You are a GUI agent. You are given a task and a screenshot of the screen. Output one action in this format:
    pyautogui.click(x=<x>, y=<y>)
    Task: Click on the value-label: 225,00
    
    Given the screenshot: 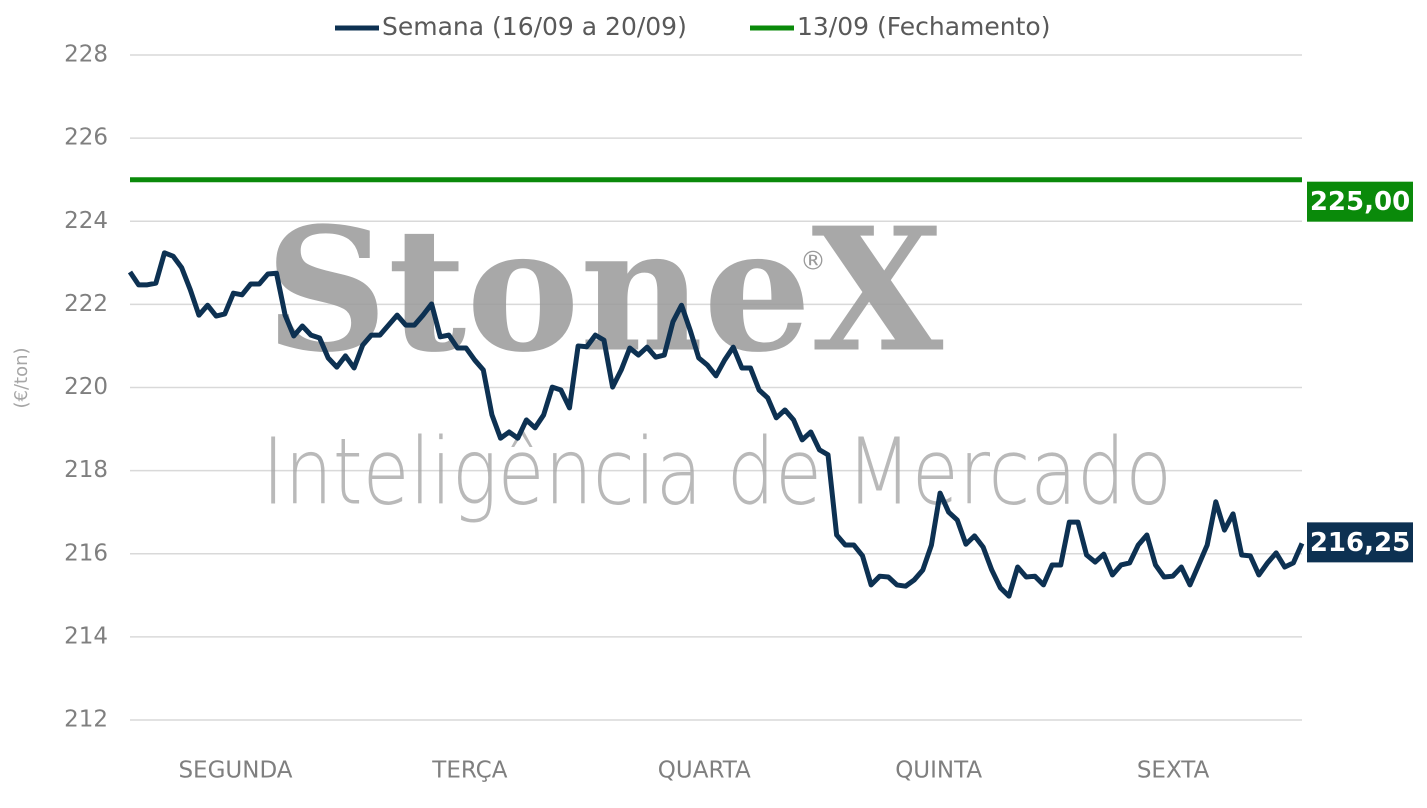 What is the action you would take?
    pyautogui.click(x=1360, y=202)
    